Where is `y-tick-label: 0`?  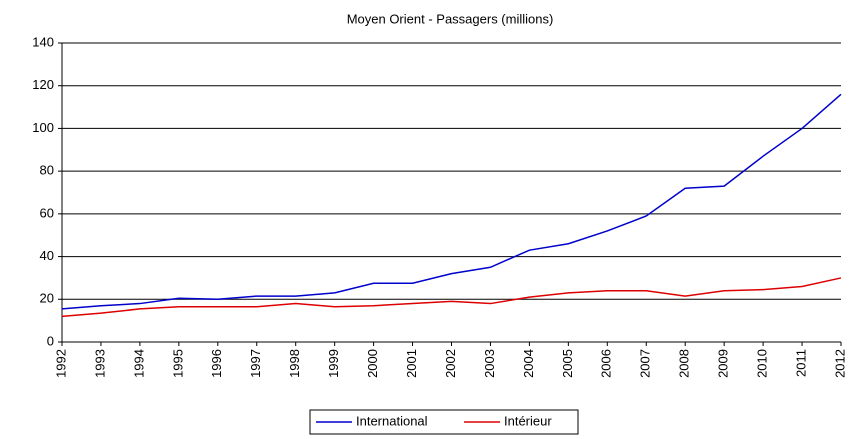 y-tick-label: 0 is located at coordinates (50, 340).